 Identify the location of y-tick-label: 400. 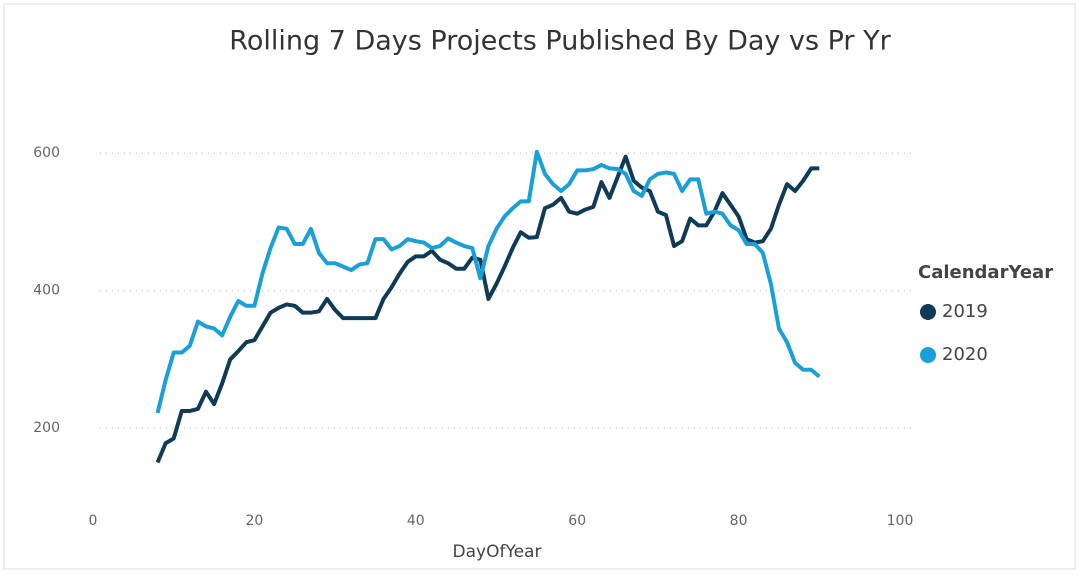
(46, 291).